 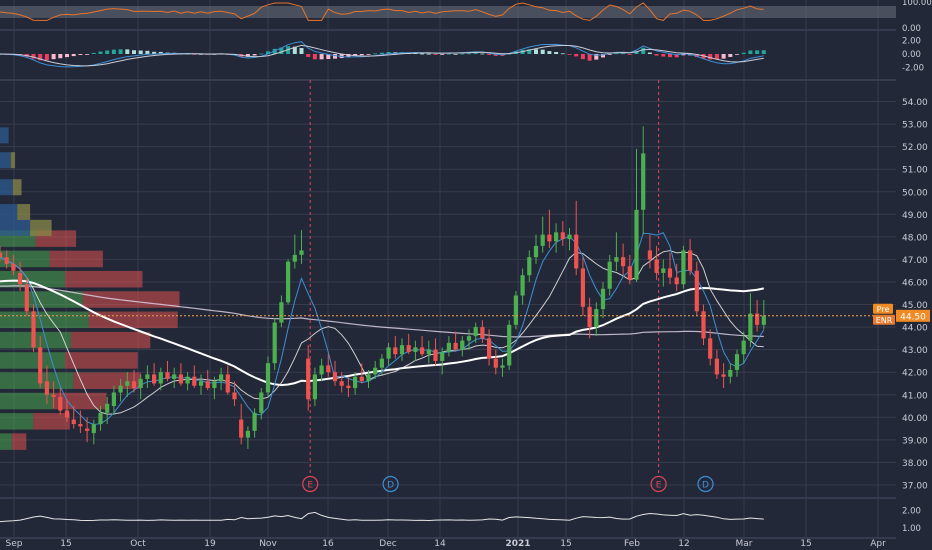 I want to click on x-tick-label: 14, so click(x=440, y=544).